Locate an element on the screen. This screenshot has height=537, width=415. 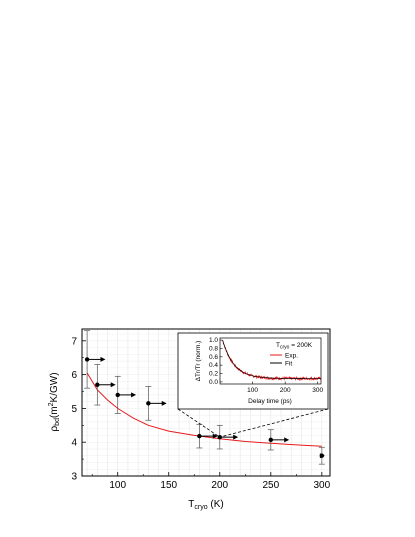
inset-fit-curve is located at coordinates (271, 359).